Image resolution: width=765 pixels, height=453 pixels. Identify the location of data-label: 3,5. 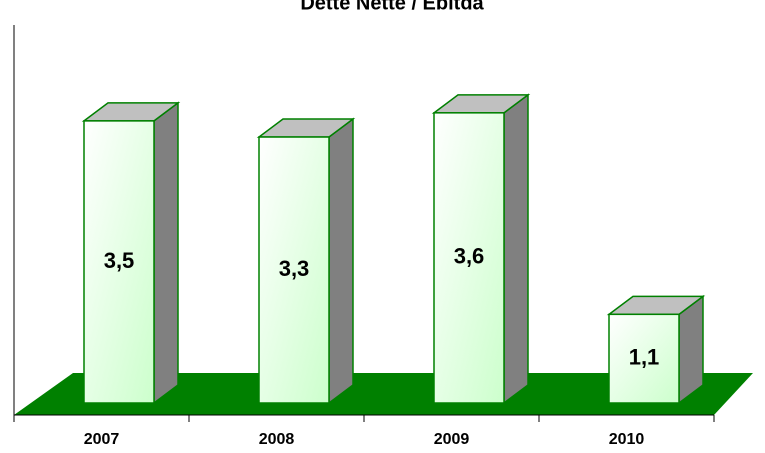
(119, 260).